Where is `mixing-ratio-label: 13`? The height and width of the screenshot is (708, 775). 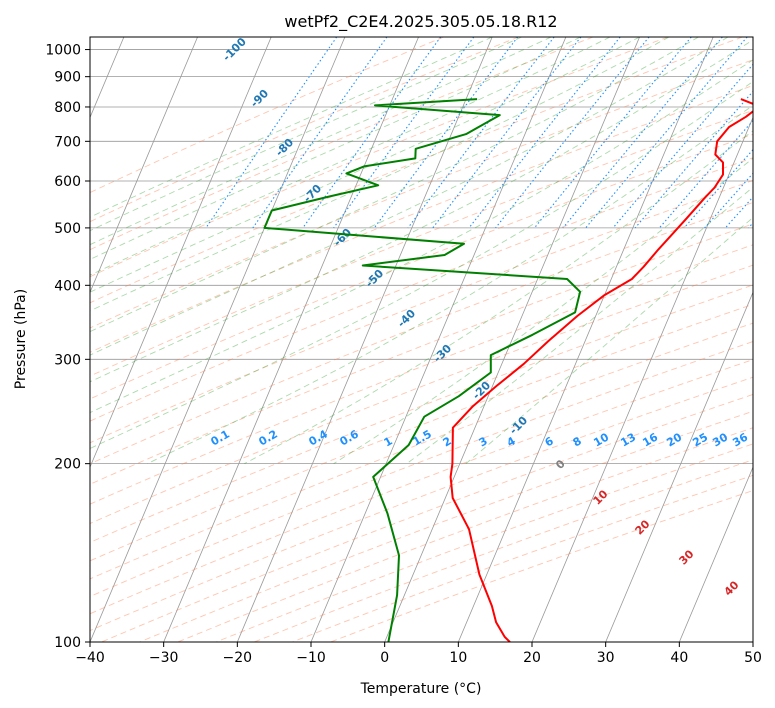
mixing-ratio-label: 13 is located at coordinates (628, 440).